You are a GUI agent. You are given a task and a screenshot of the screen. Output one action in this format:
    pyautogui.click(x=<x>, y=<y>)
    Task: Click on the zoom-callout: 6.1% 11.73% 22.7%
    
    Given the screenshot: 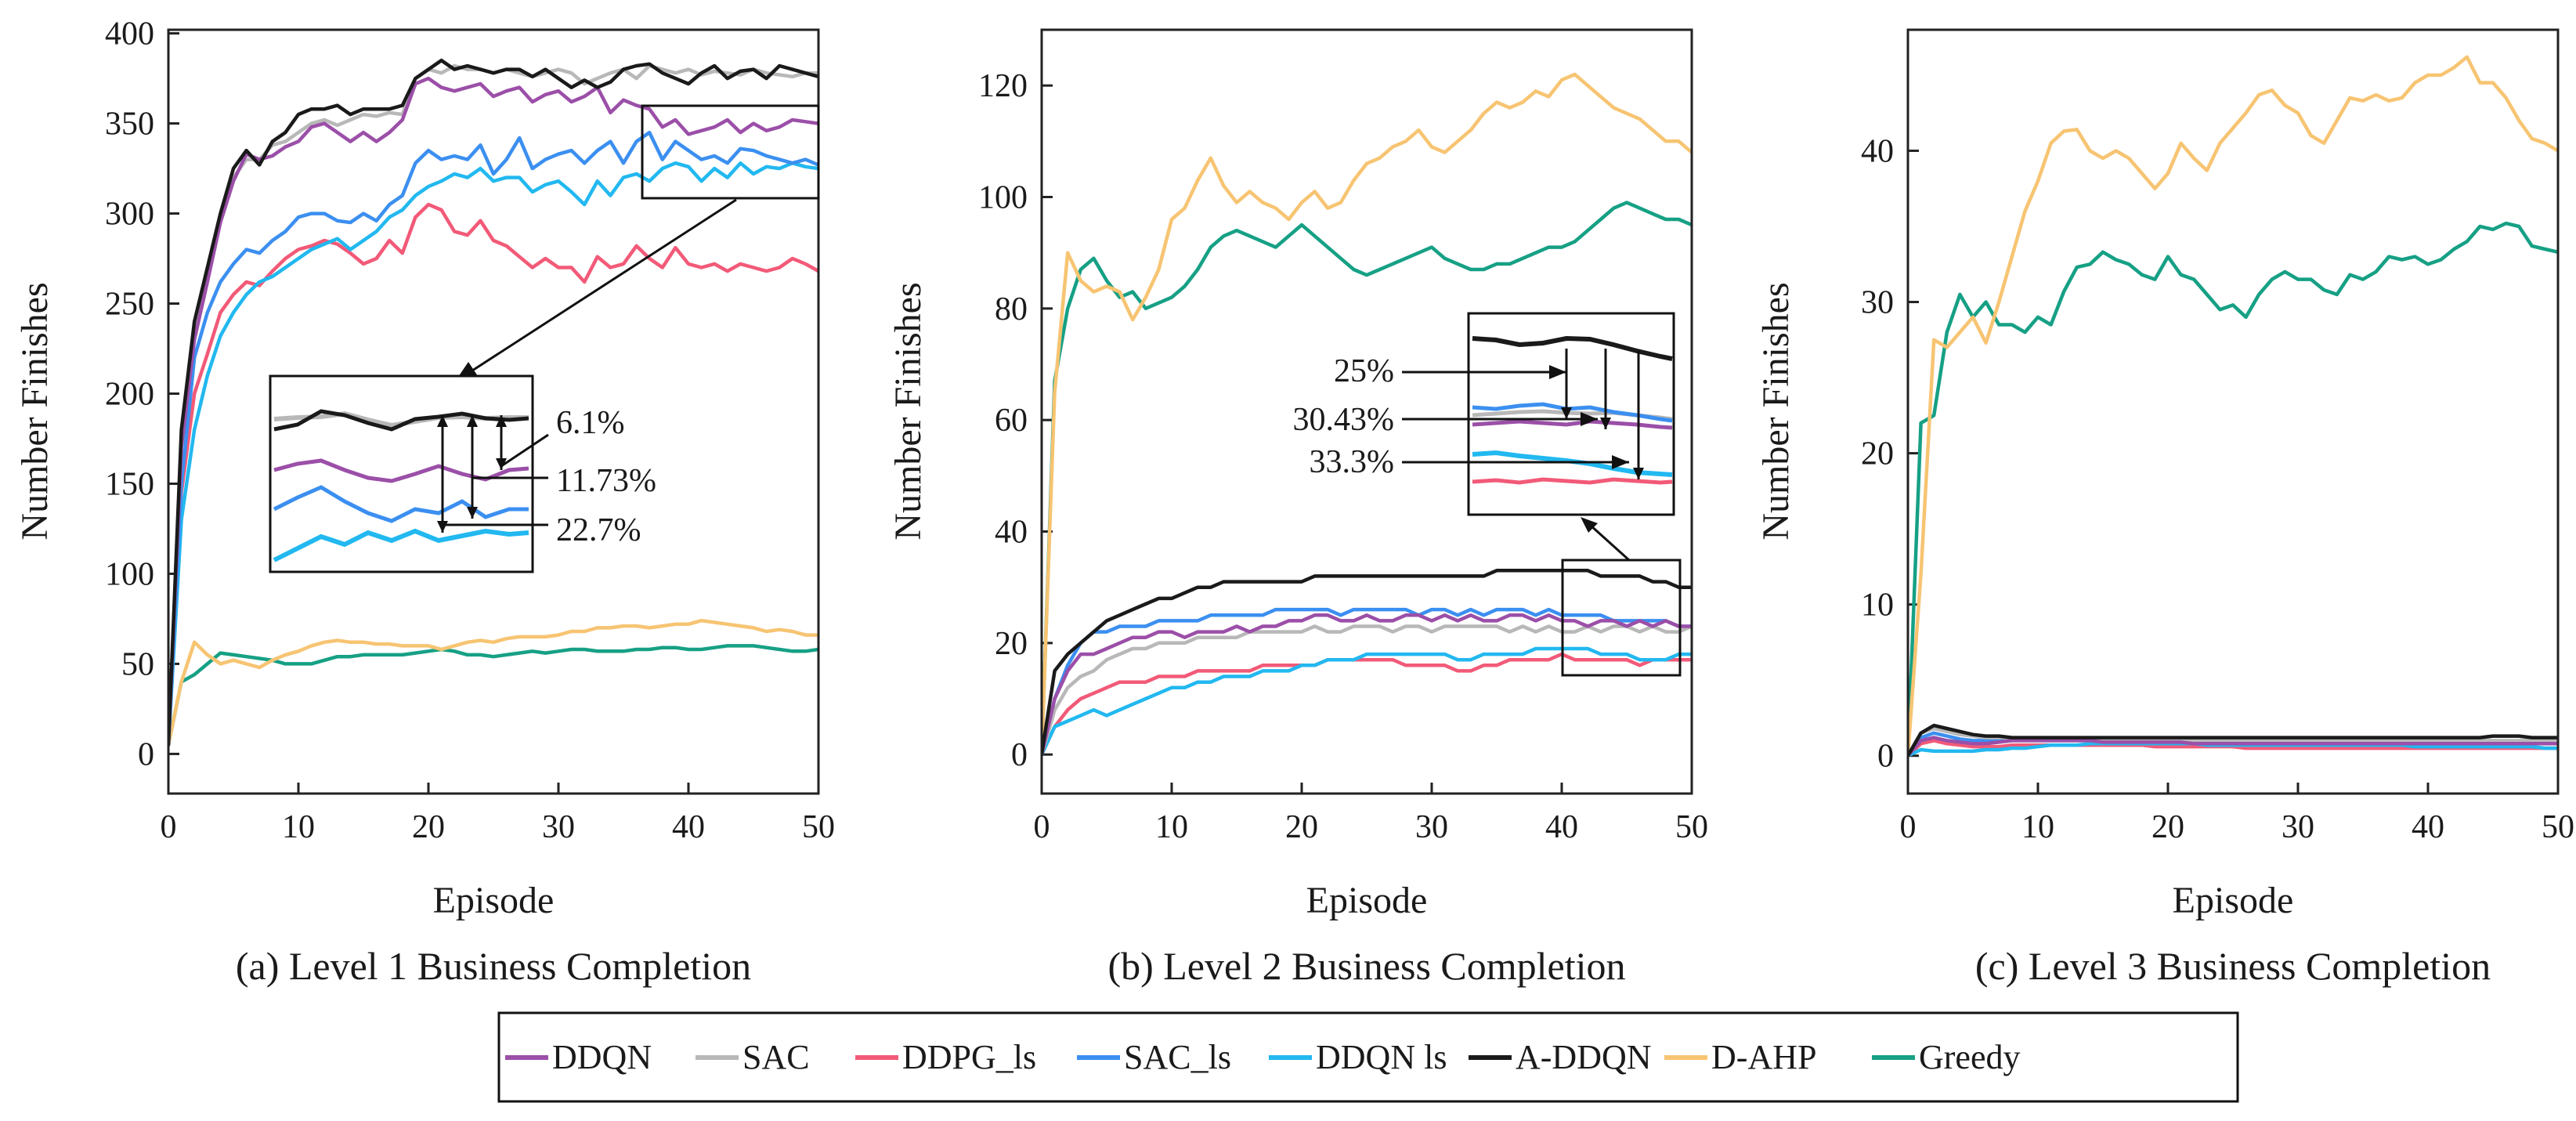 What is the action you would take?
    pyautogui.click(x=544, y=338)
    